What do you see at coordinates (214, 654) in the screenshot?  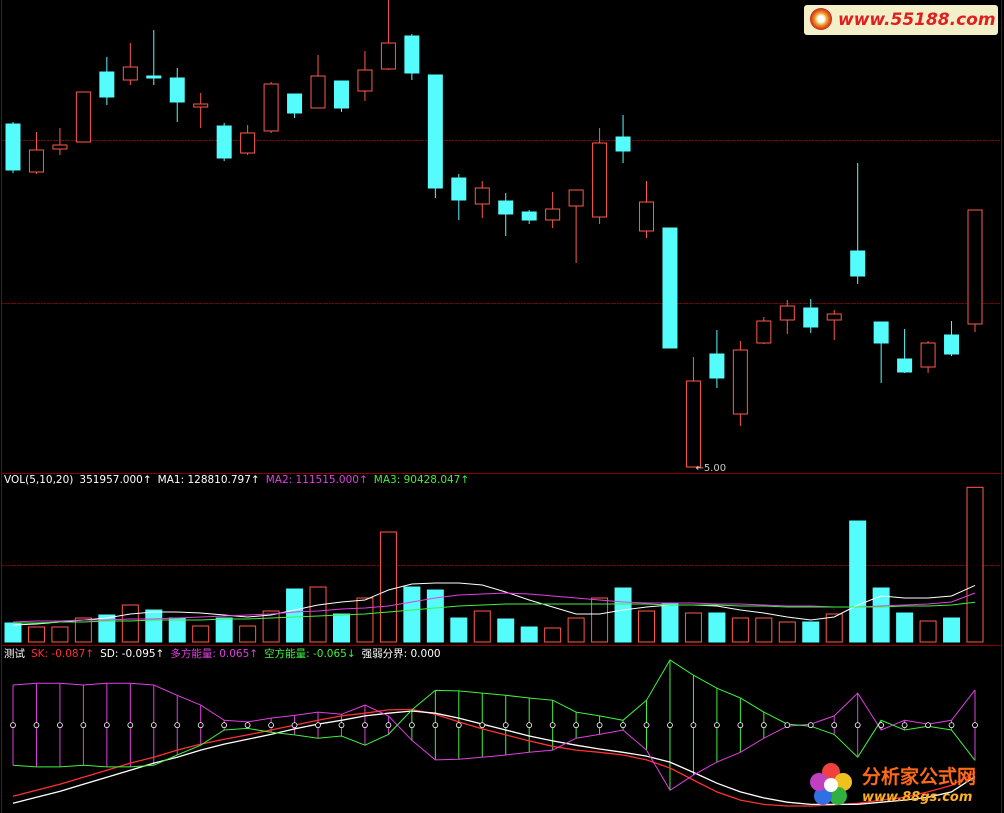 I see `legend-entry: 多方能量: 0.065↑` at bounding box center [214, 654].